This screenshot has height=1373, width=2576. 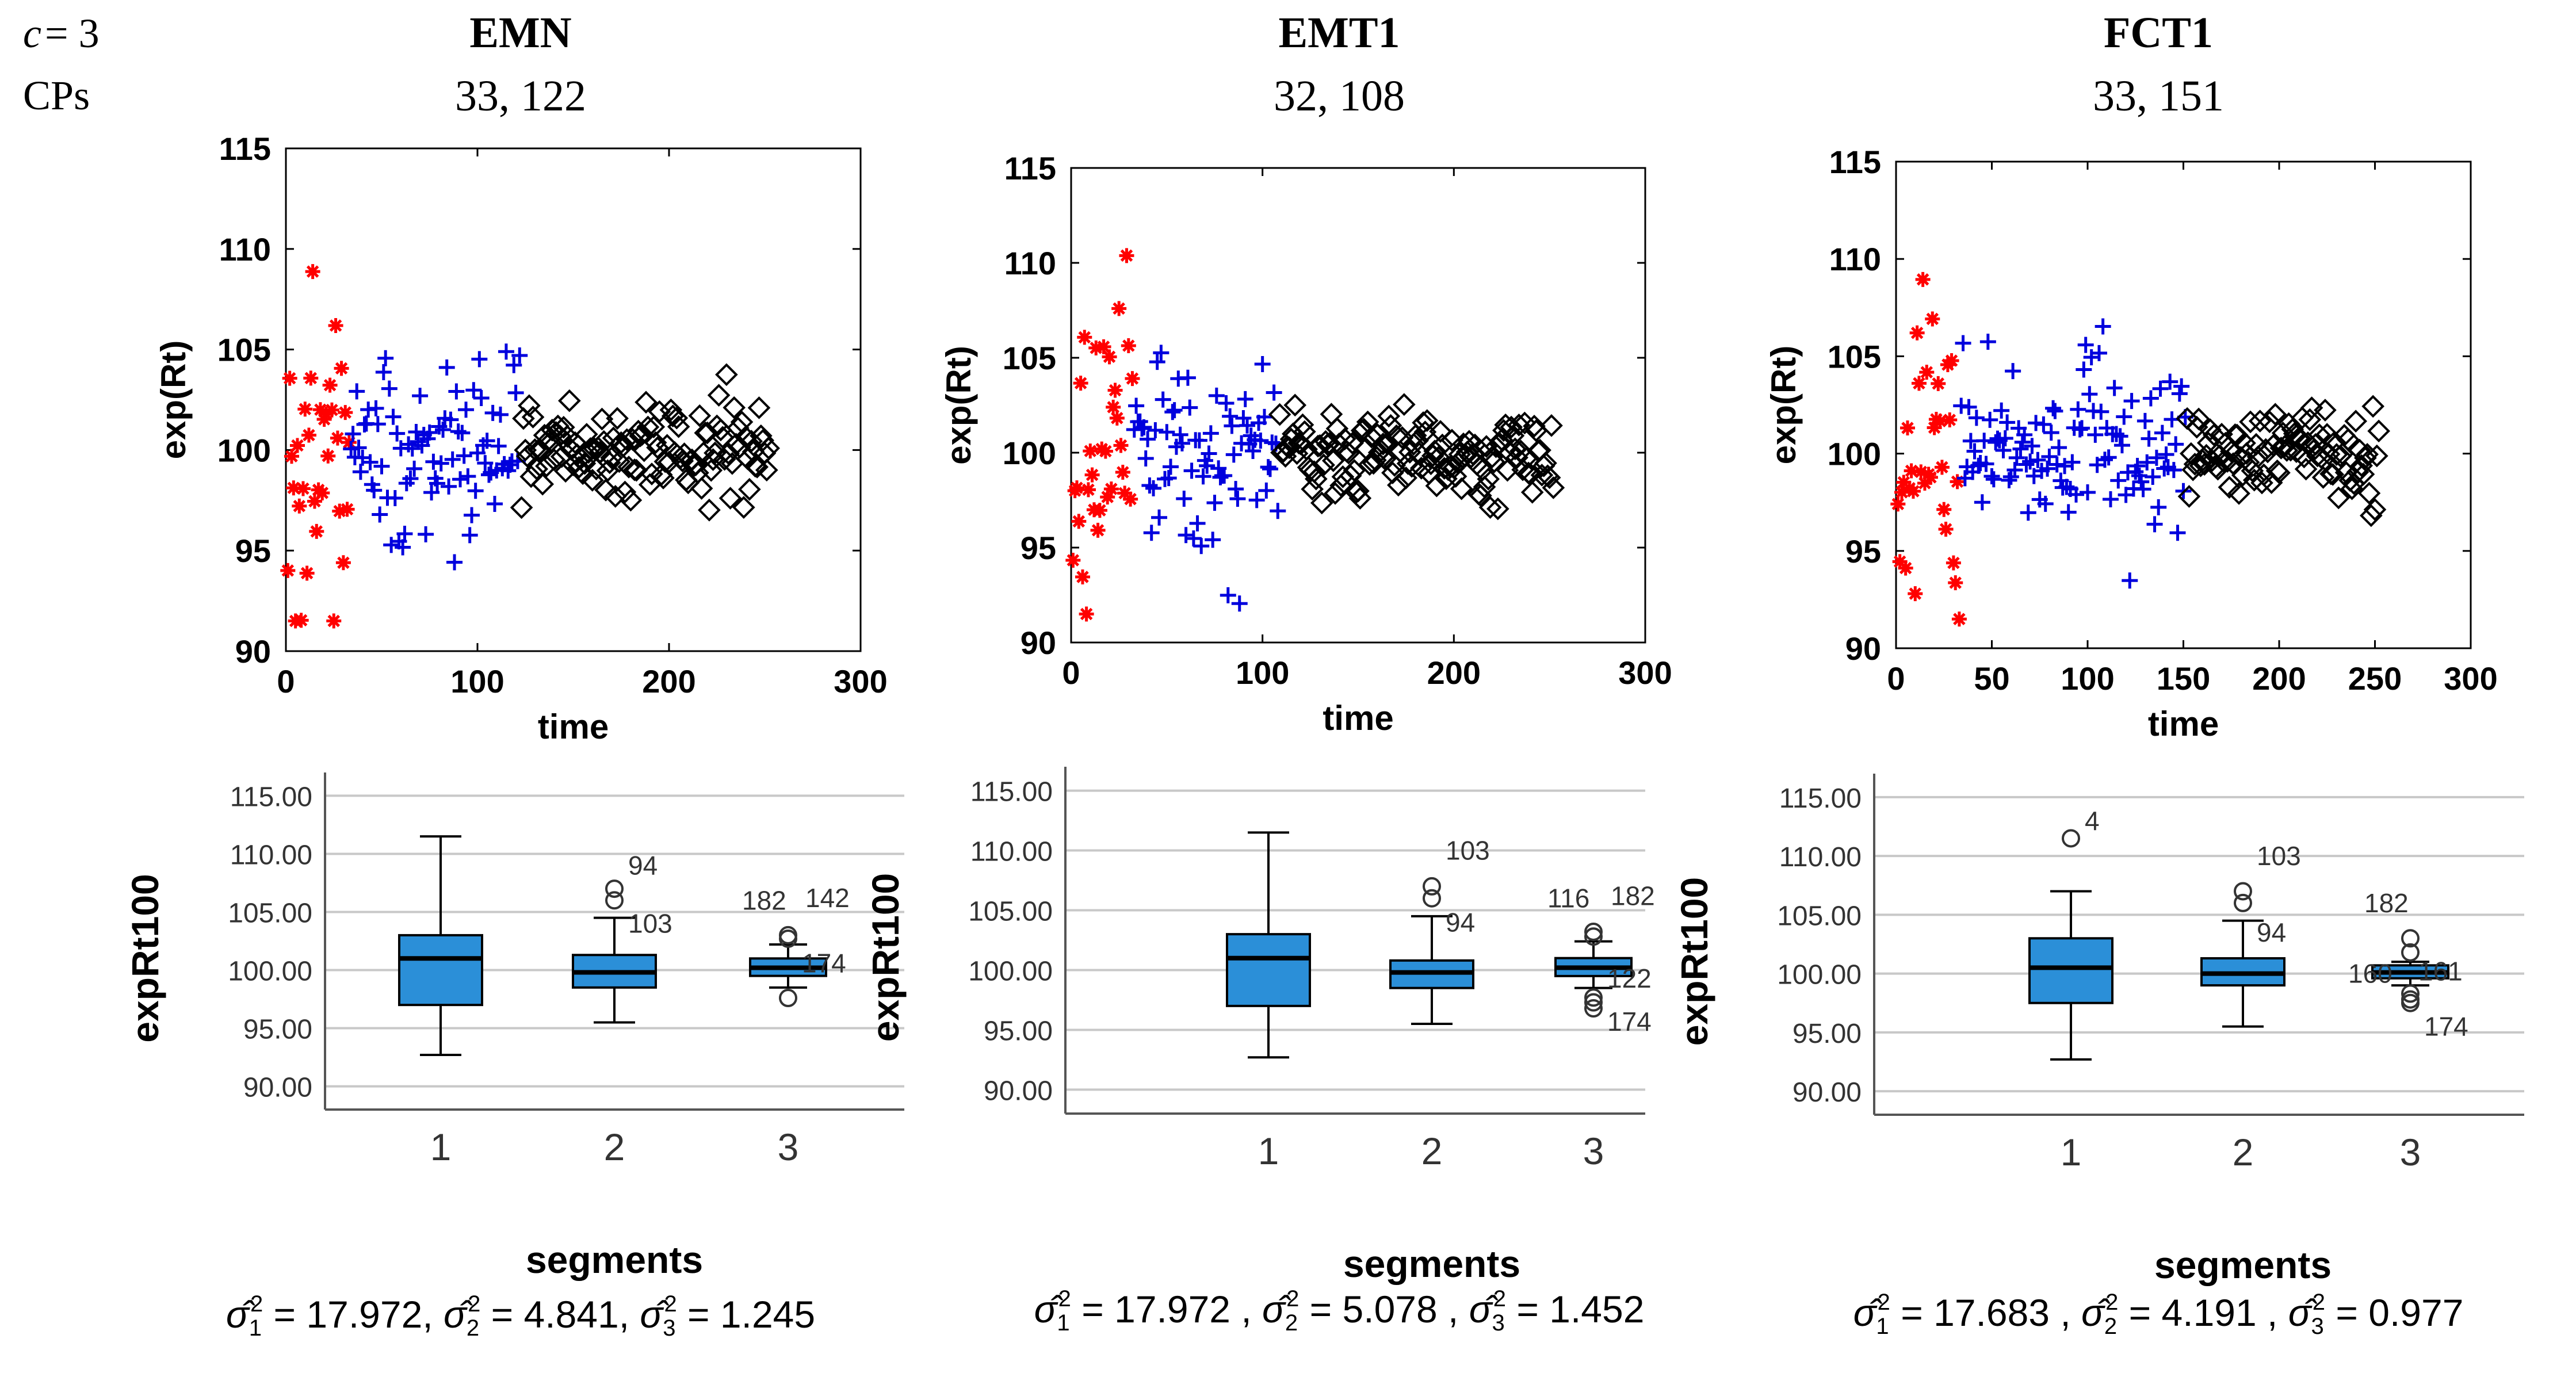 What do you see at coordinates (72, 33) in the screenshot?
I see `c-value: = 3` at bounding box center [72, 33].